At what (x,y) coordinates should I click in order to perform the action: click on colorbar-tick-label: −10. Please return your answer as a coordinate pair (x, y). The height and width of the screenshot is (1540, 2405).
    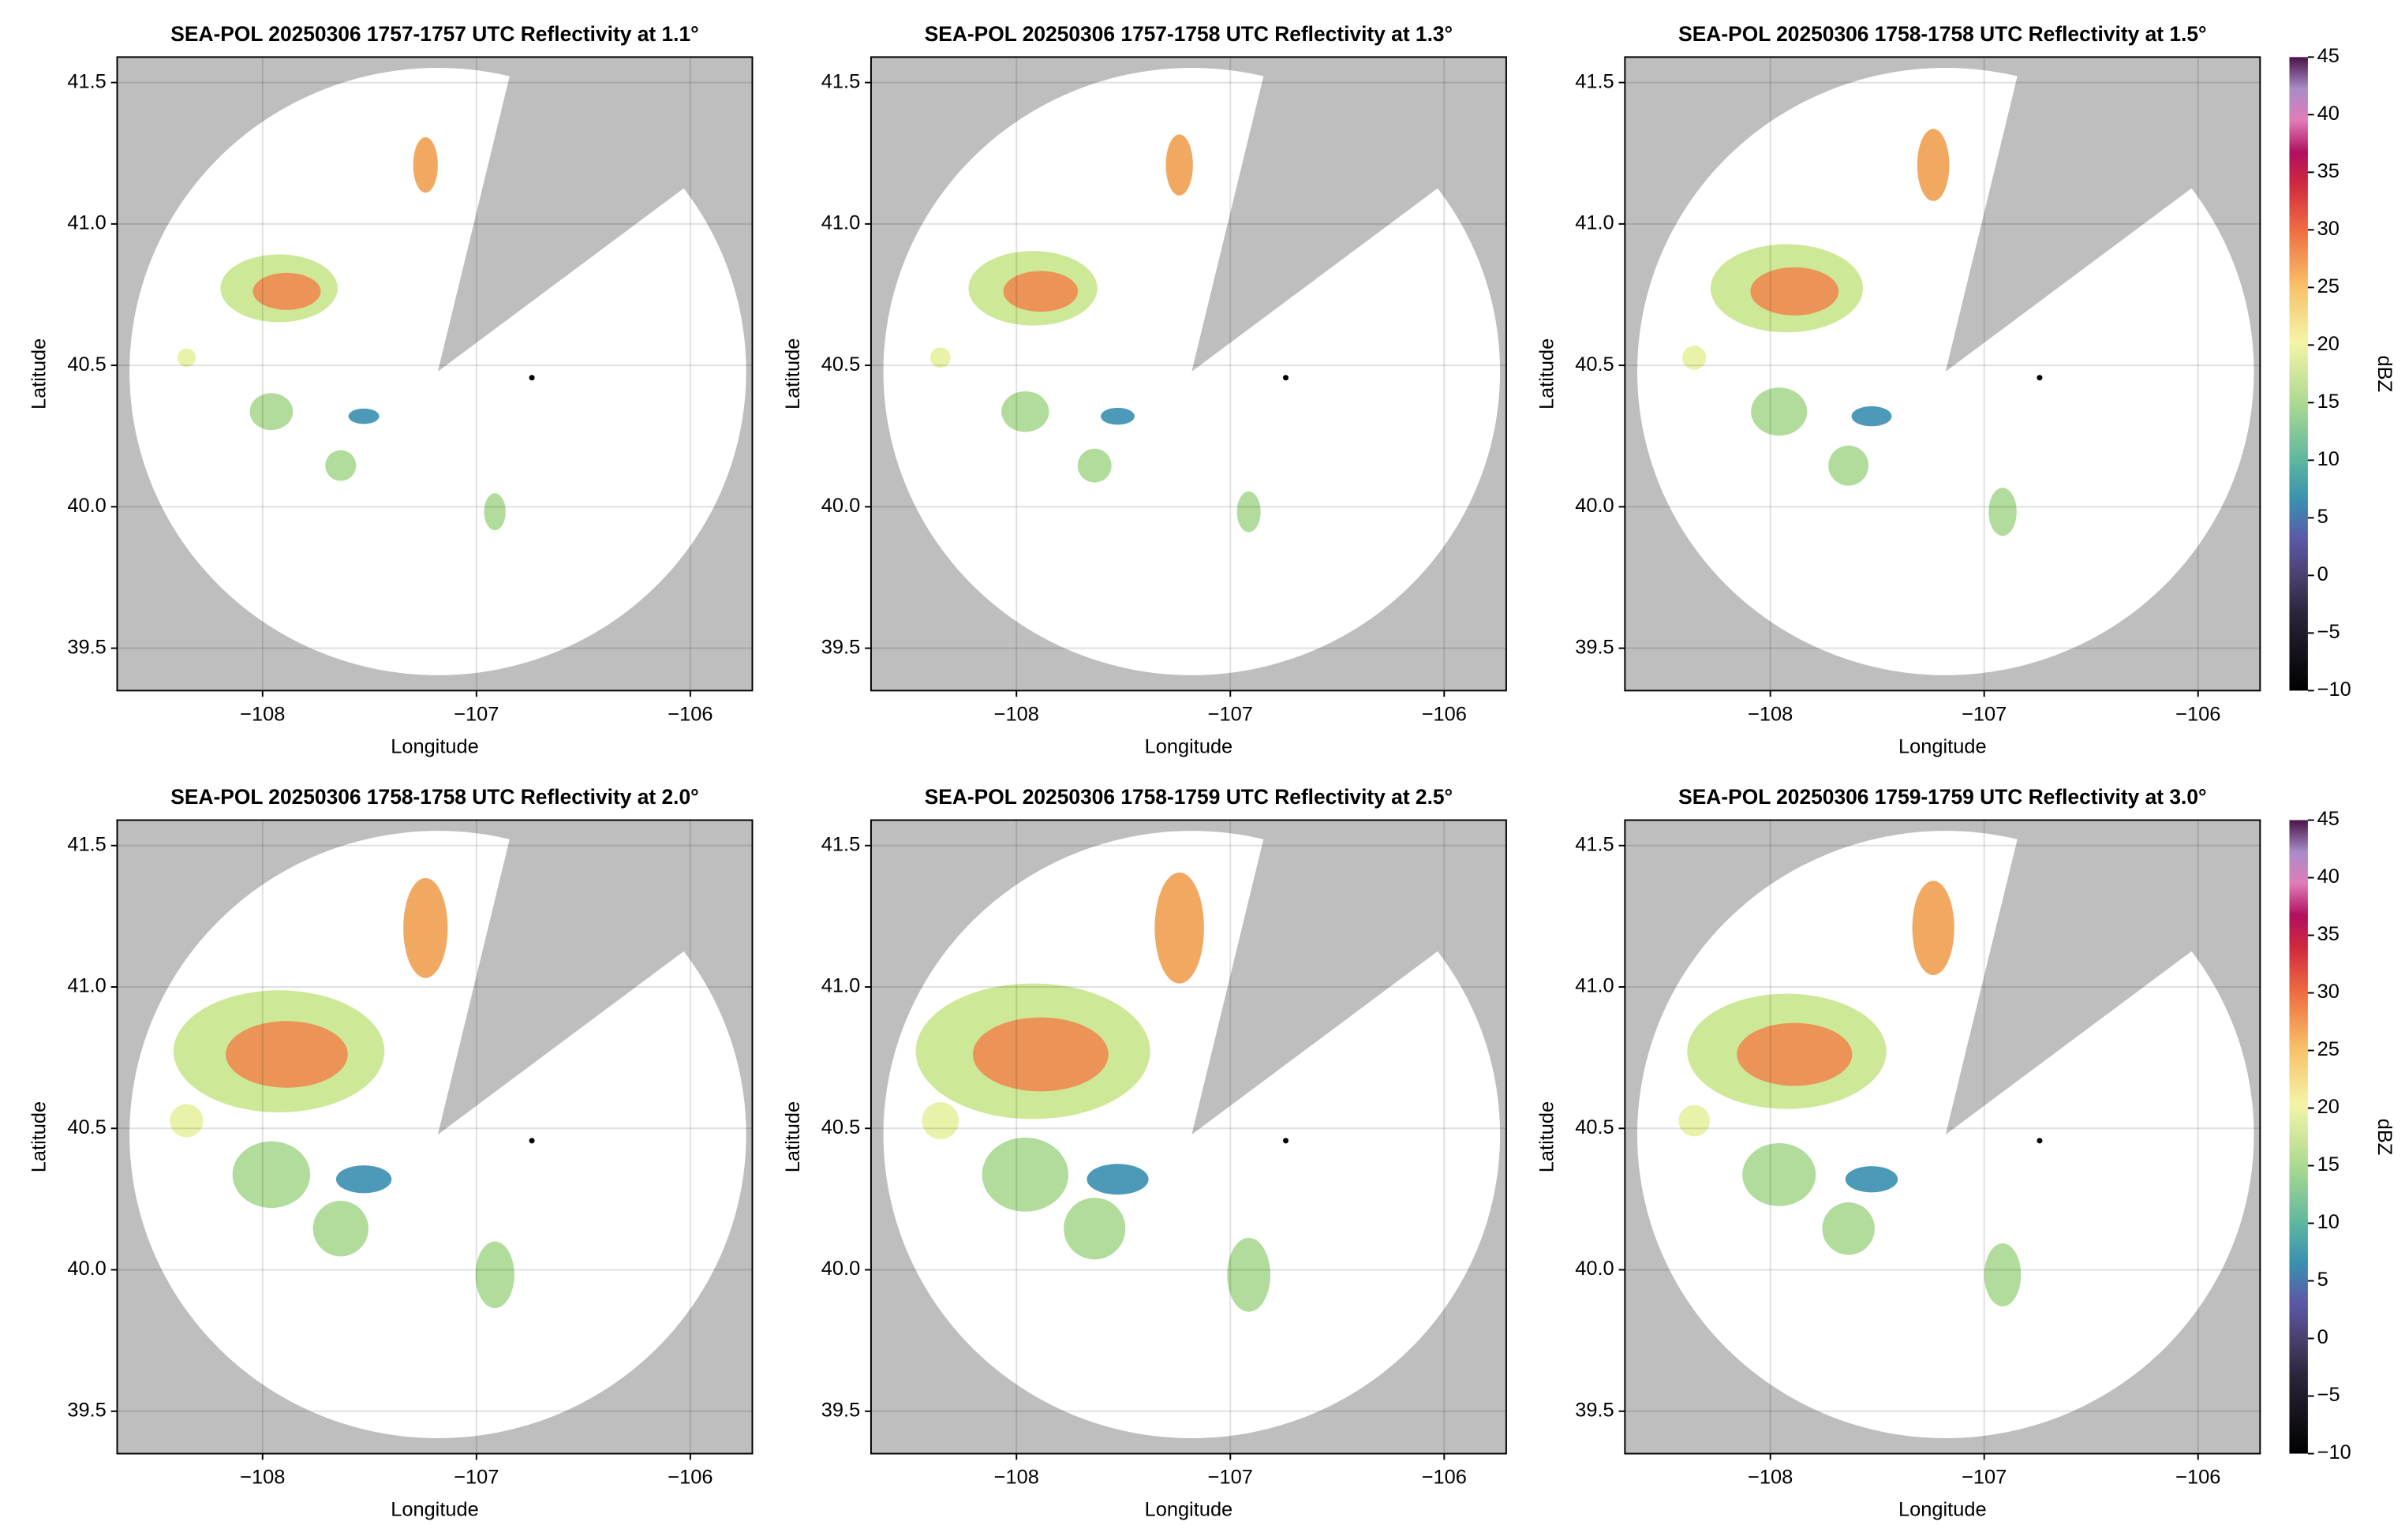
    Looking at the image, I should click on (2334, 1452).